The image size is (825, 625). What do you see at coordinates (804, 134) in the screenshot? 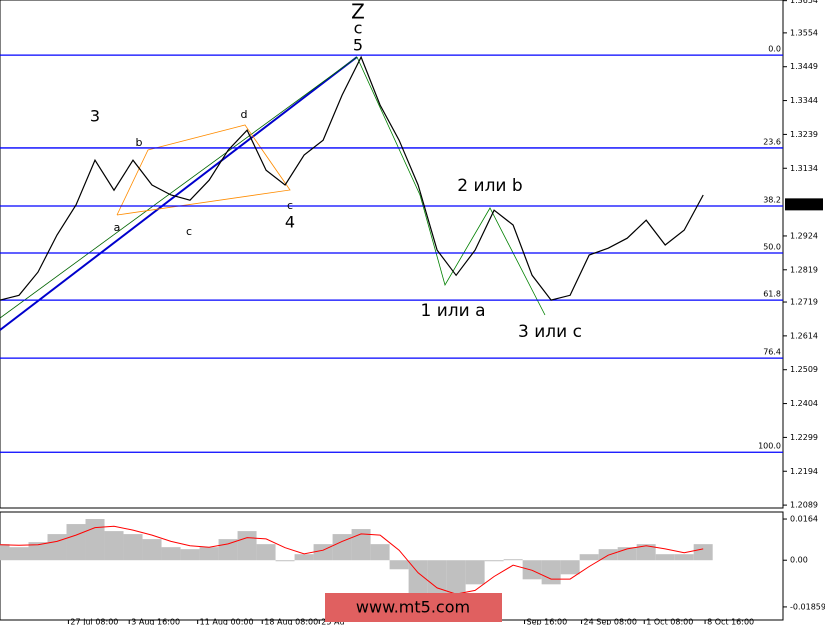
I see `y-tick-label: 1.3239` at bounding box center [804, 134].